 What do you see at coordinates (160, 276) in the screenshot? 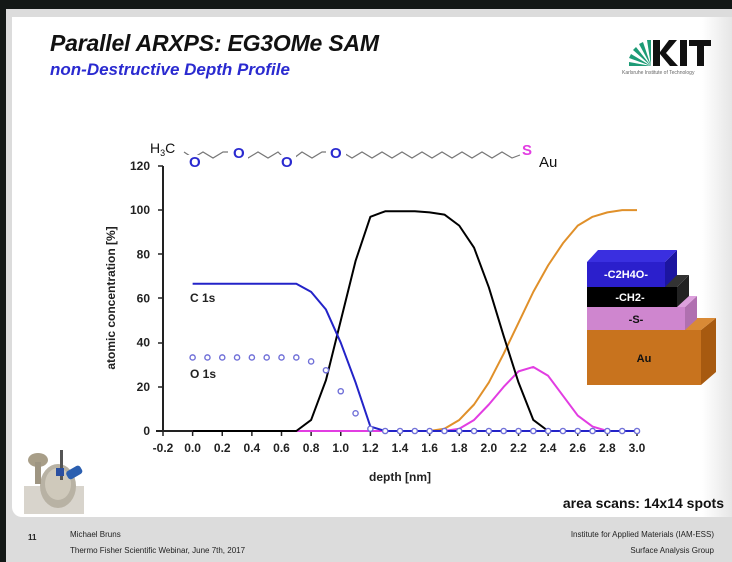
I see `y-ticks` at bounding box center [160, 276].